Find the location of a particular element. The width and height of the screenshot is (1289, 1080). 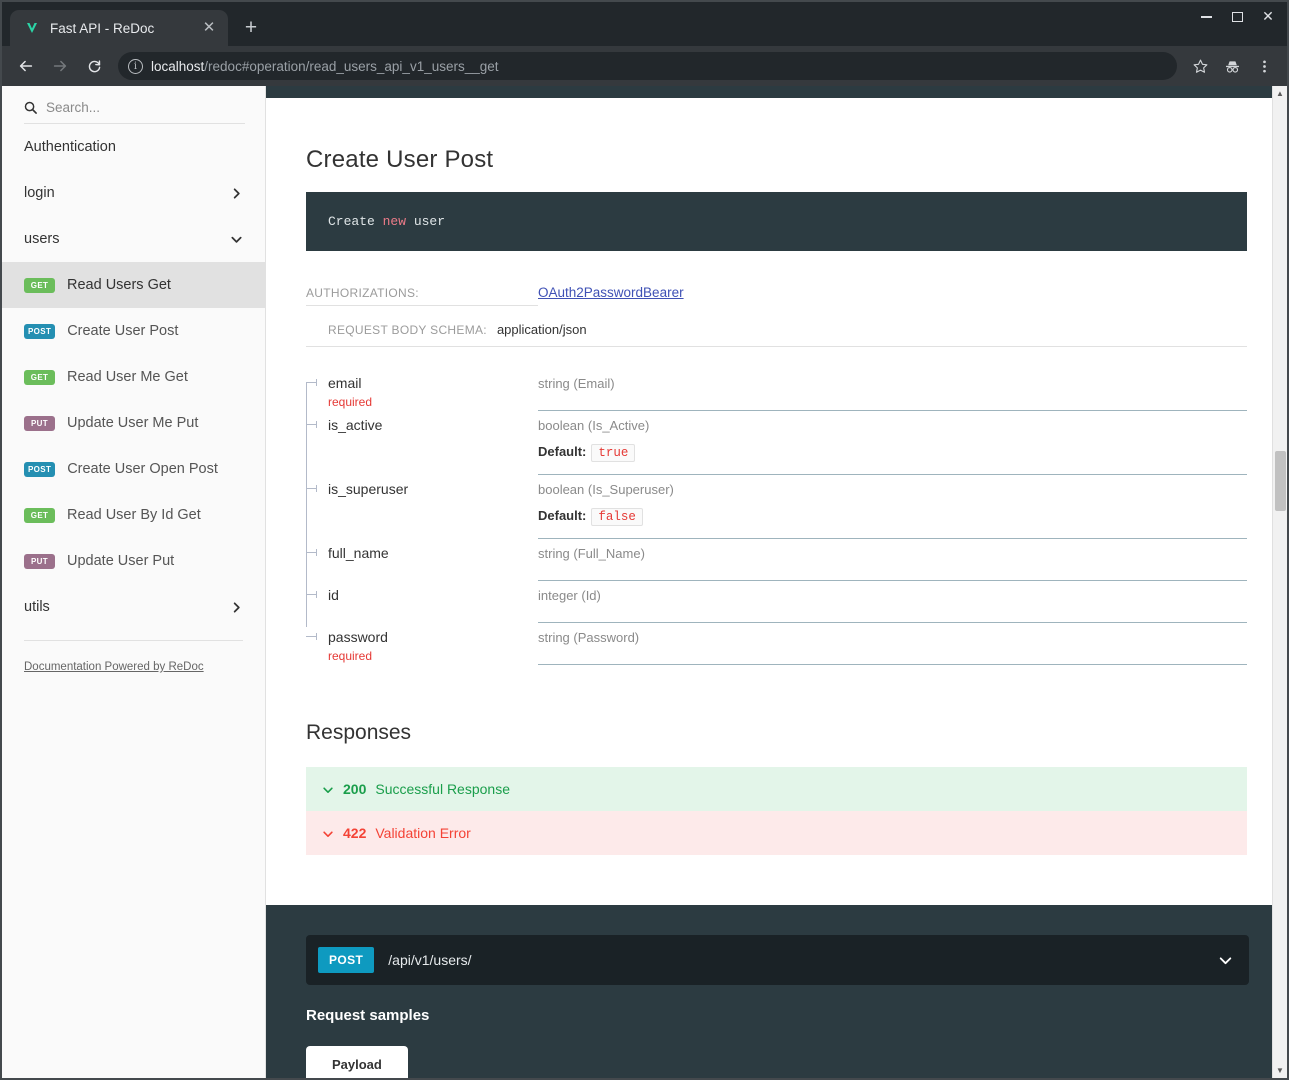

url-host: localhost is located at coordinates (178, 66).